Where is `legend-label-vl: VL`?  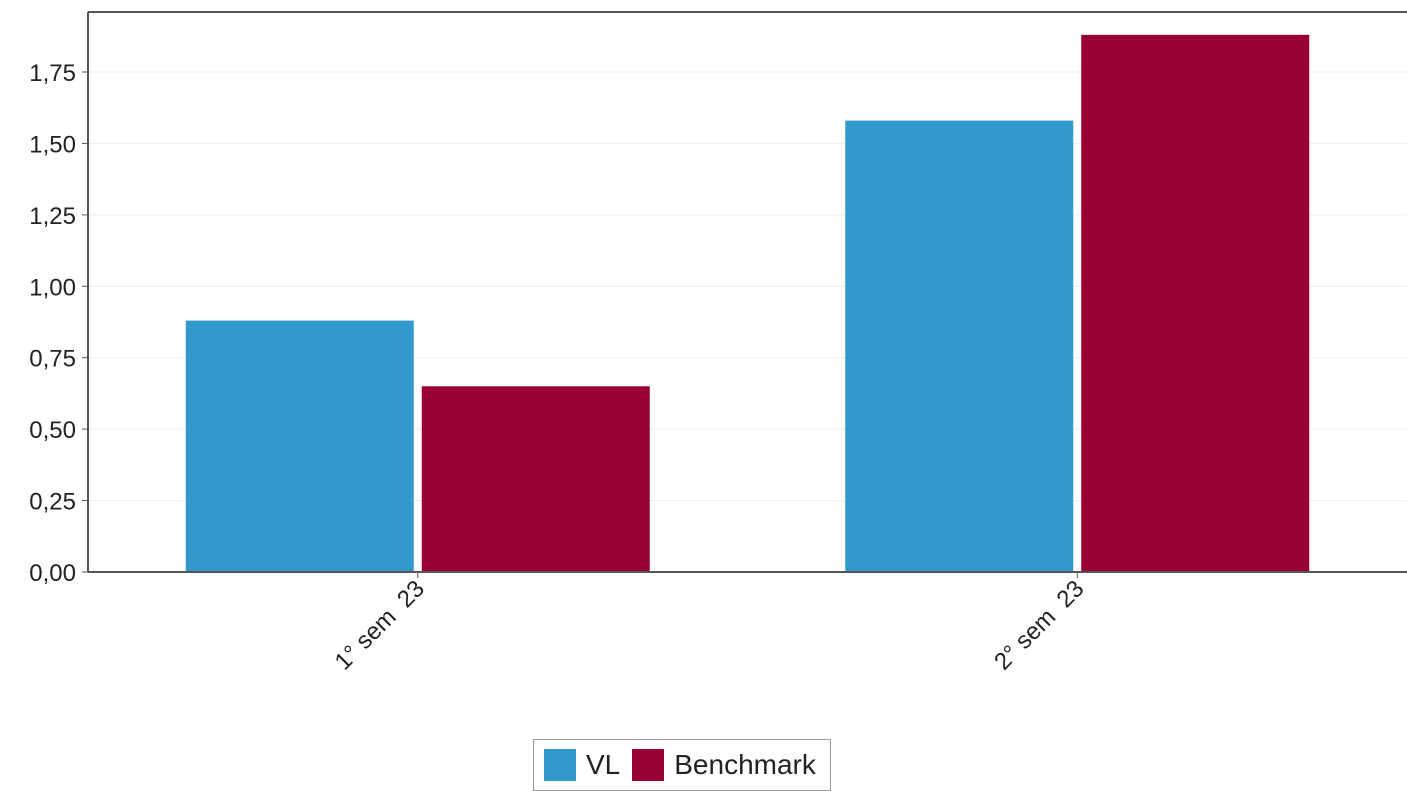
legend-label-vl: VL is located at coordinates (603, 764).